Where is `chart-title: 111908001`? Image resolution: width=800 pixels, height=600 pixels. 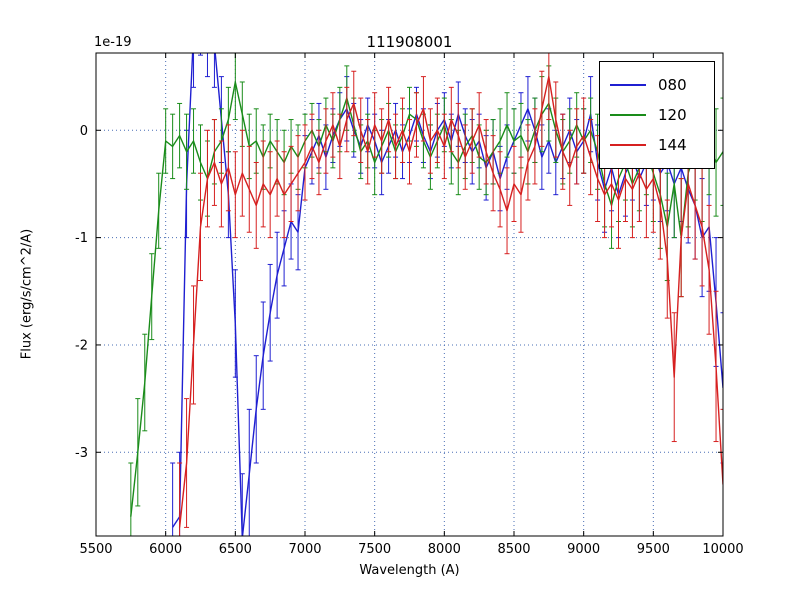
chart-title: 111908001 is located at coordinates (409, 42).